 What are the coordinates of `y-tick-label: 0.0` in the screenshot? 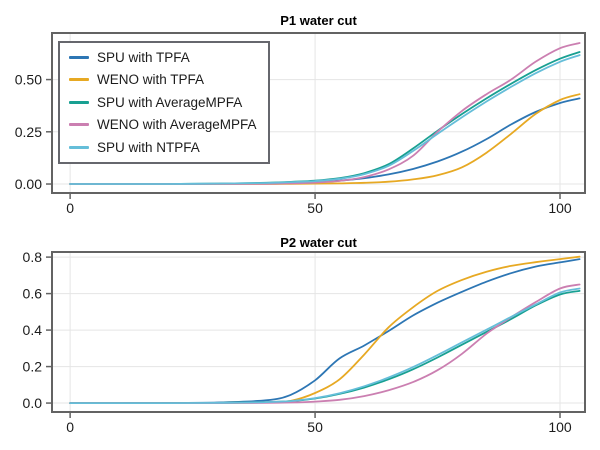 It's located at (33, 403).